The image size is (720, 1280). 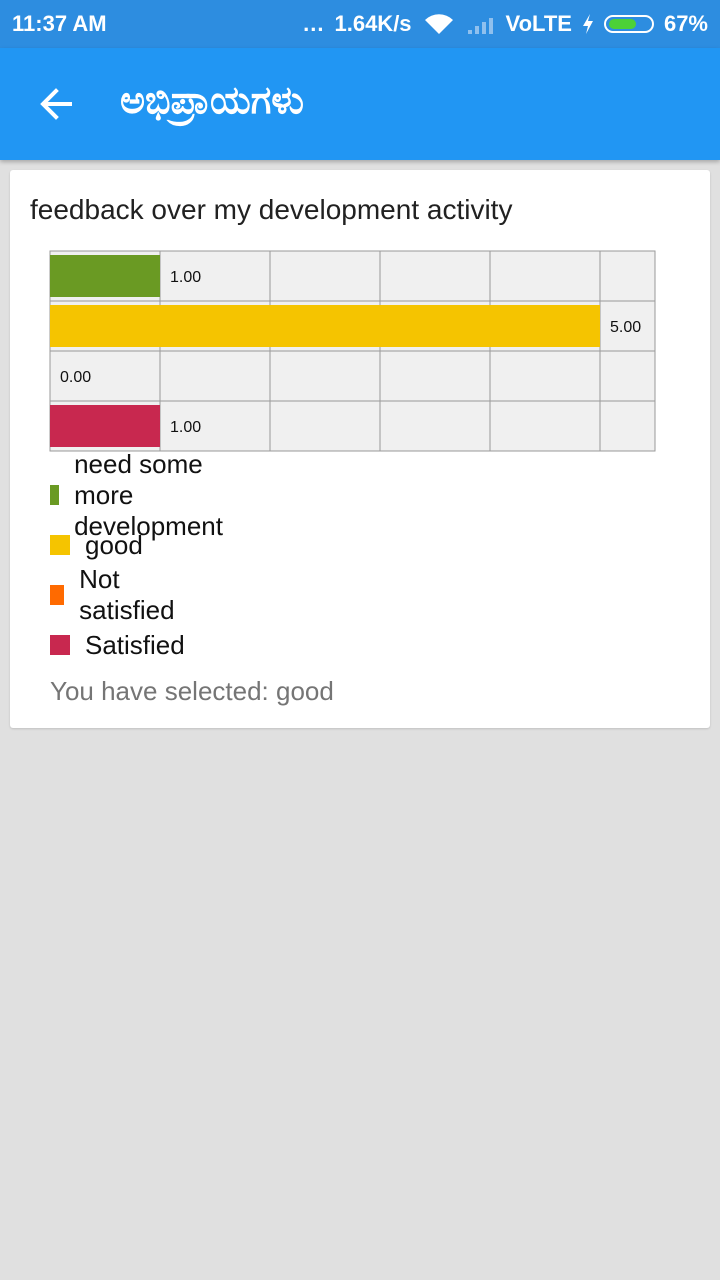 I want to click on battery-icon, so click(x=628, y=24).